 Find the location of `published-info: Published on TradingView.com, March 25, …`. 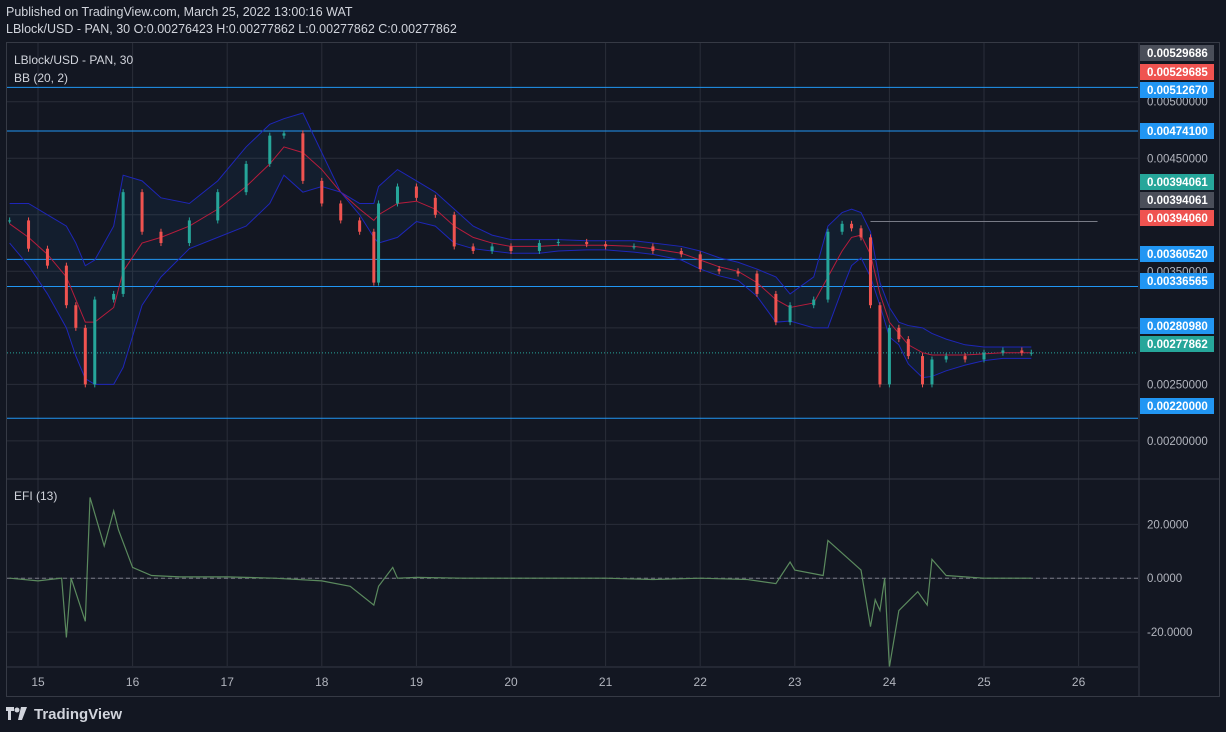

published-info: Published on TradingView.com, March 25, … is located at coordinates (179, 12).